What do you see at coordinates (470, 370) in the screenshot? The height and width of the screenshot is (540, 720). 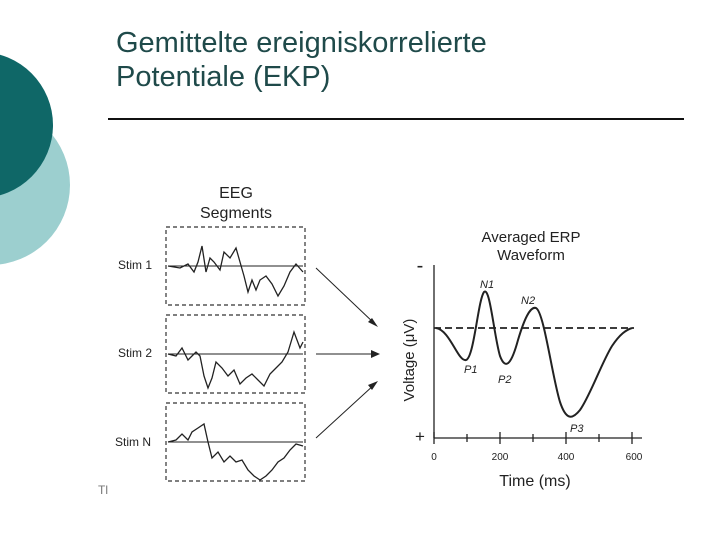 I see `peak-label-p1: P1` at bounding box center [470, 370].